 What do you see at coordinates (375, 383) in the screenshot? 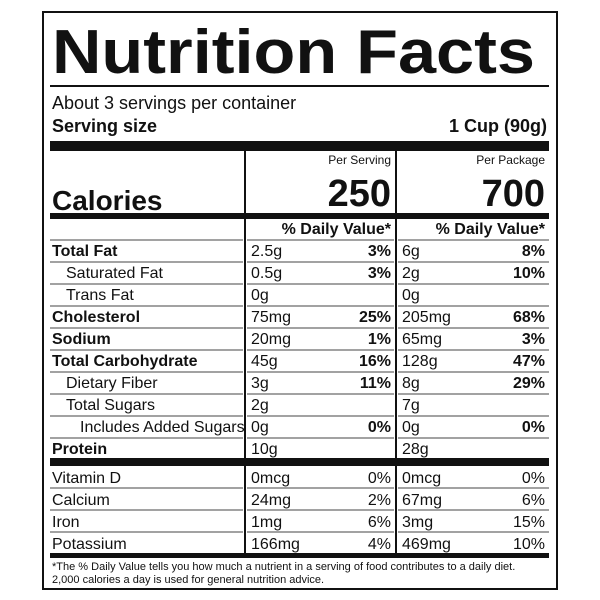
I see `daily-value: 11%` at bounding box center [375, 383].